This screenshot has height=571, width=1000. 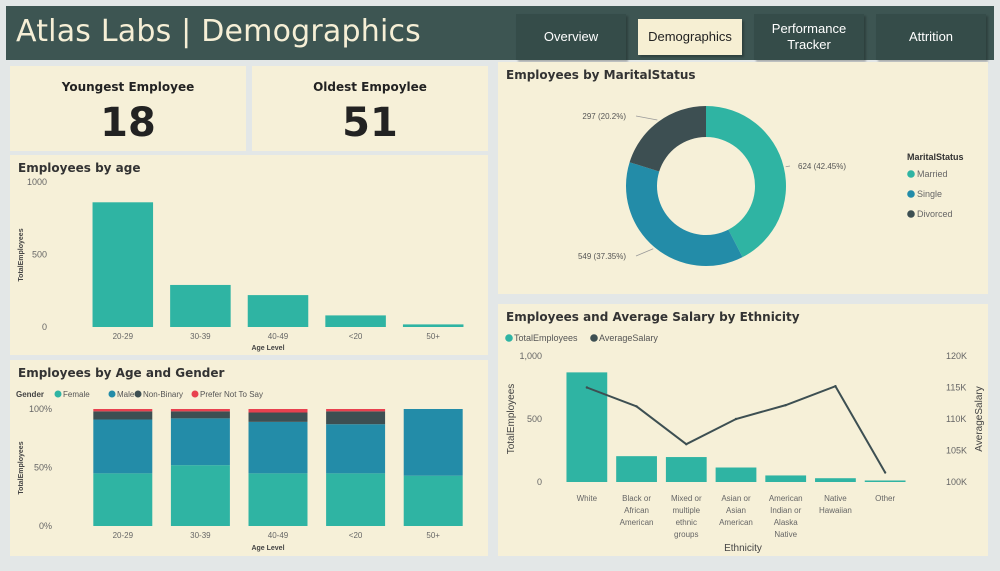 What do you see at coordinates (278, 417) in the screenshot?
I see `bar-40-49-non-binary` at bounding box center [278, 417].